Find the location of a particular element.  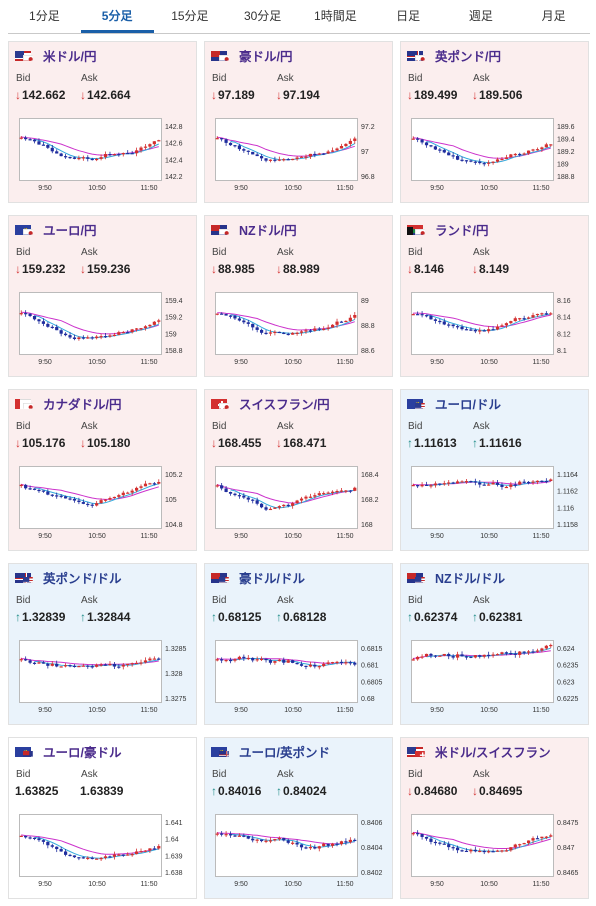

tab-1: 5分足 is located at coordinates (117, 16).